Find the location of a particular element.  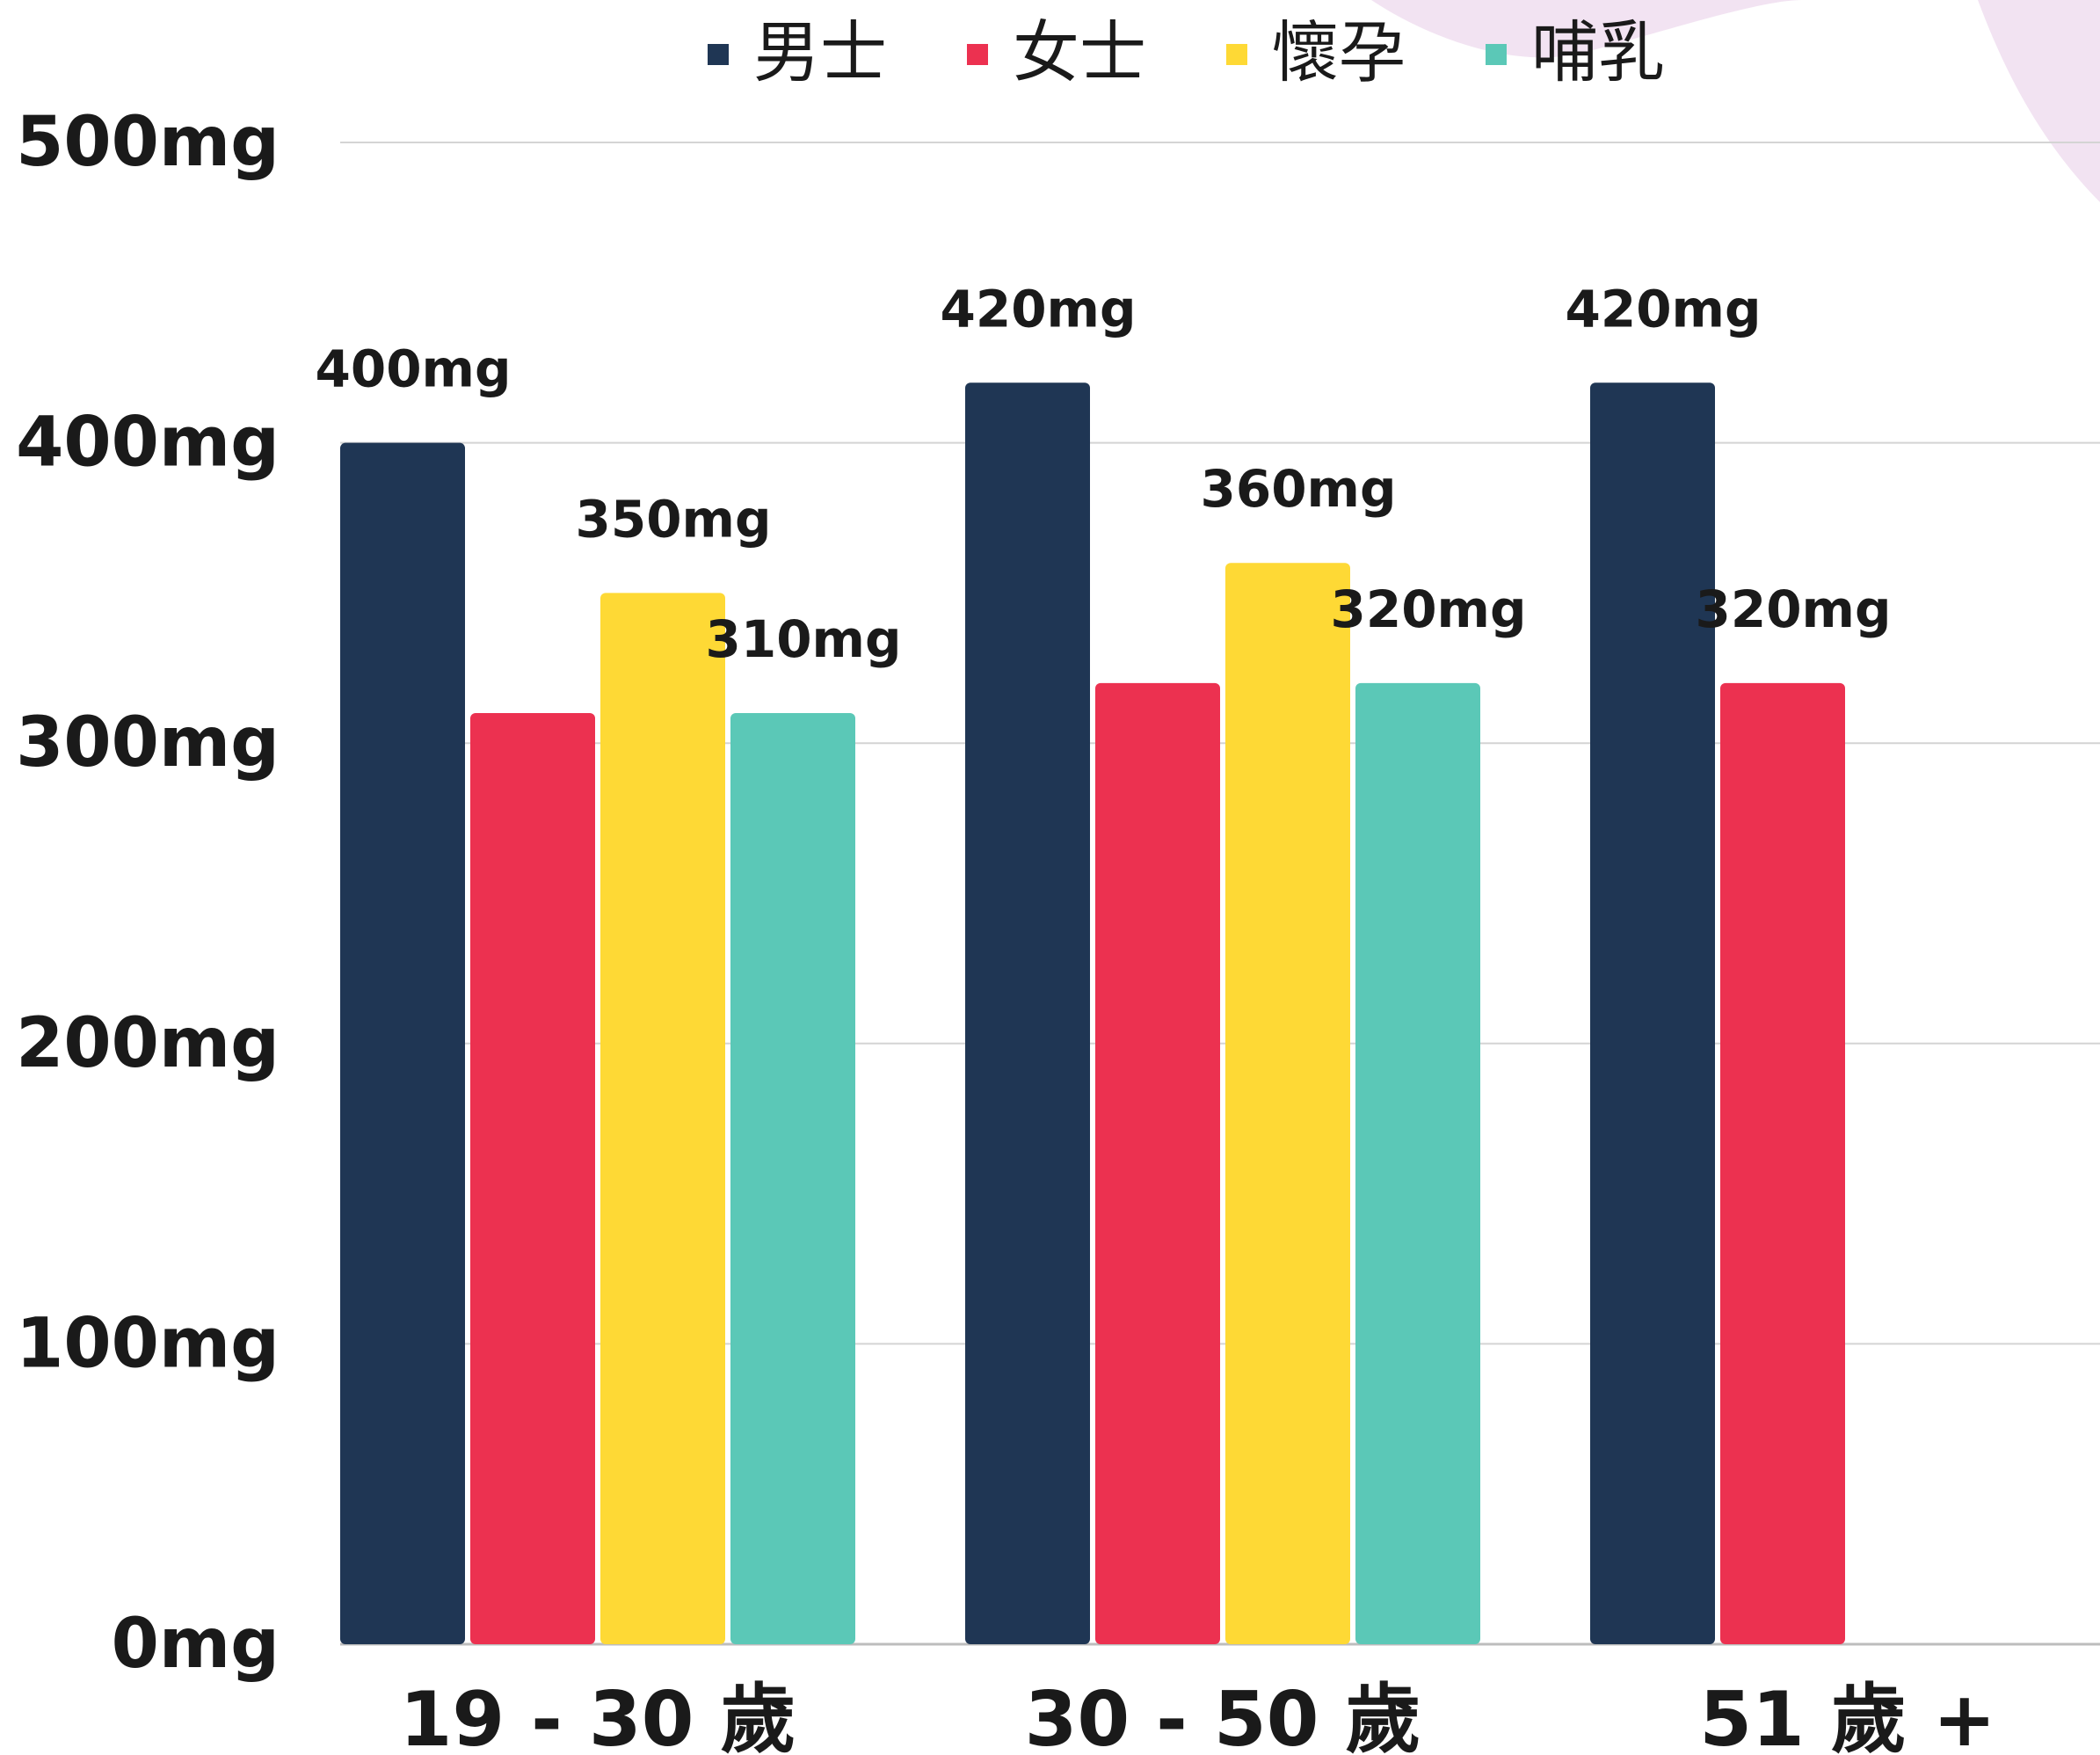

y-tick-label: 300mg is located at coordinates (148, 743).